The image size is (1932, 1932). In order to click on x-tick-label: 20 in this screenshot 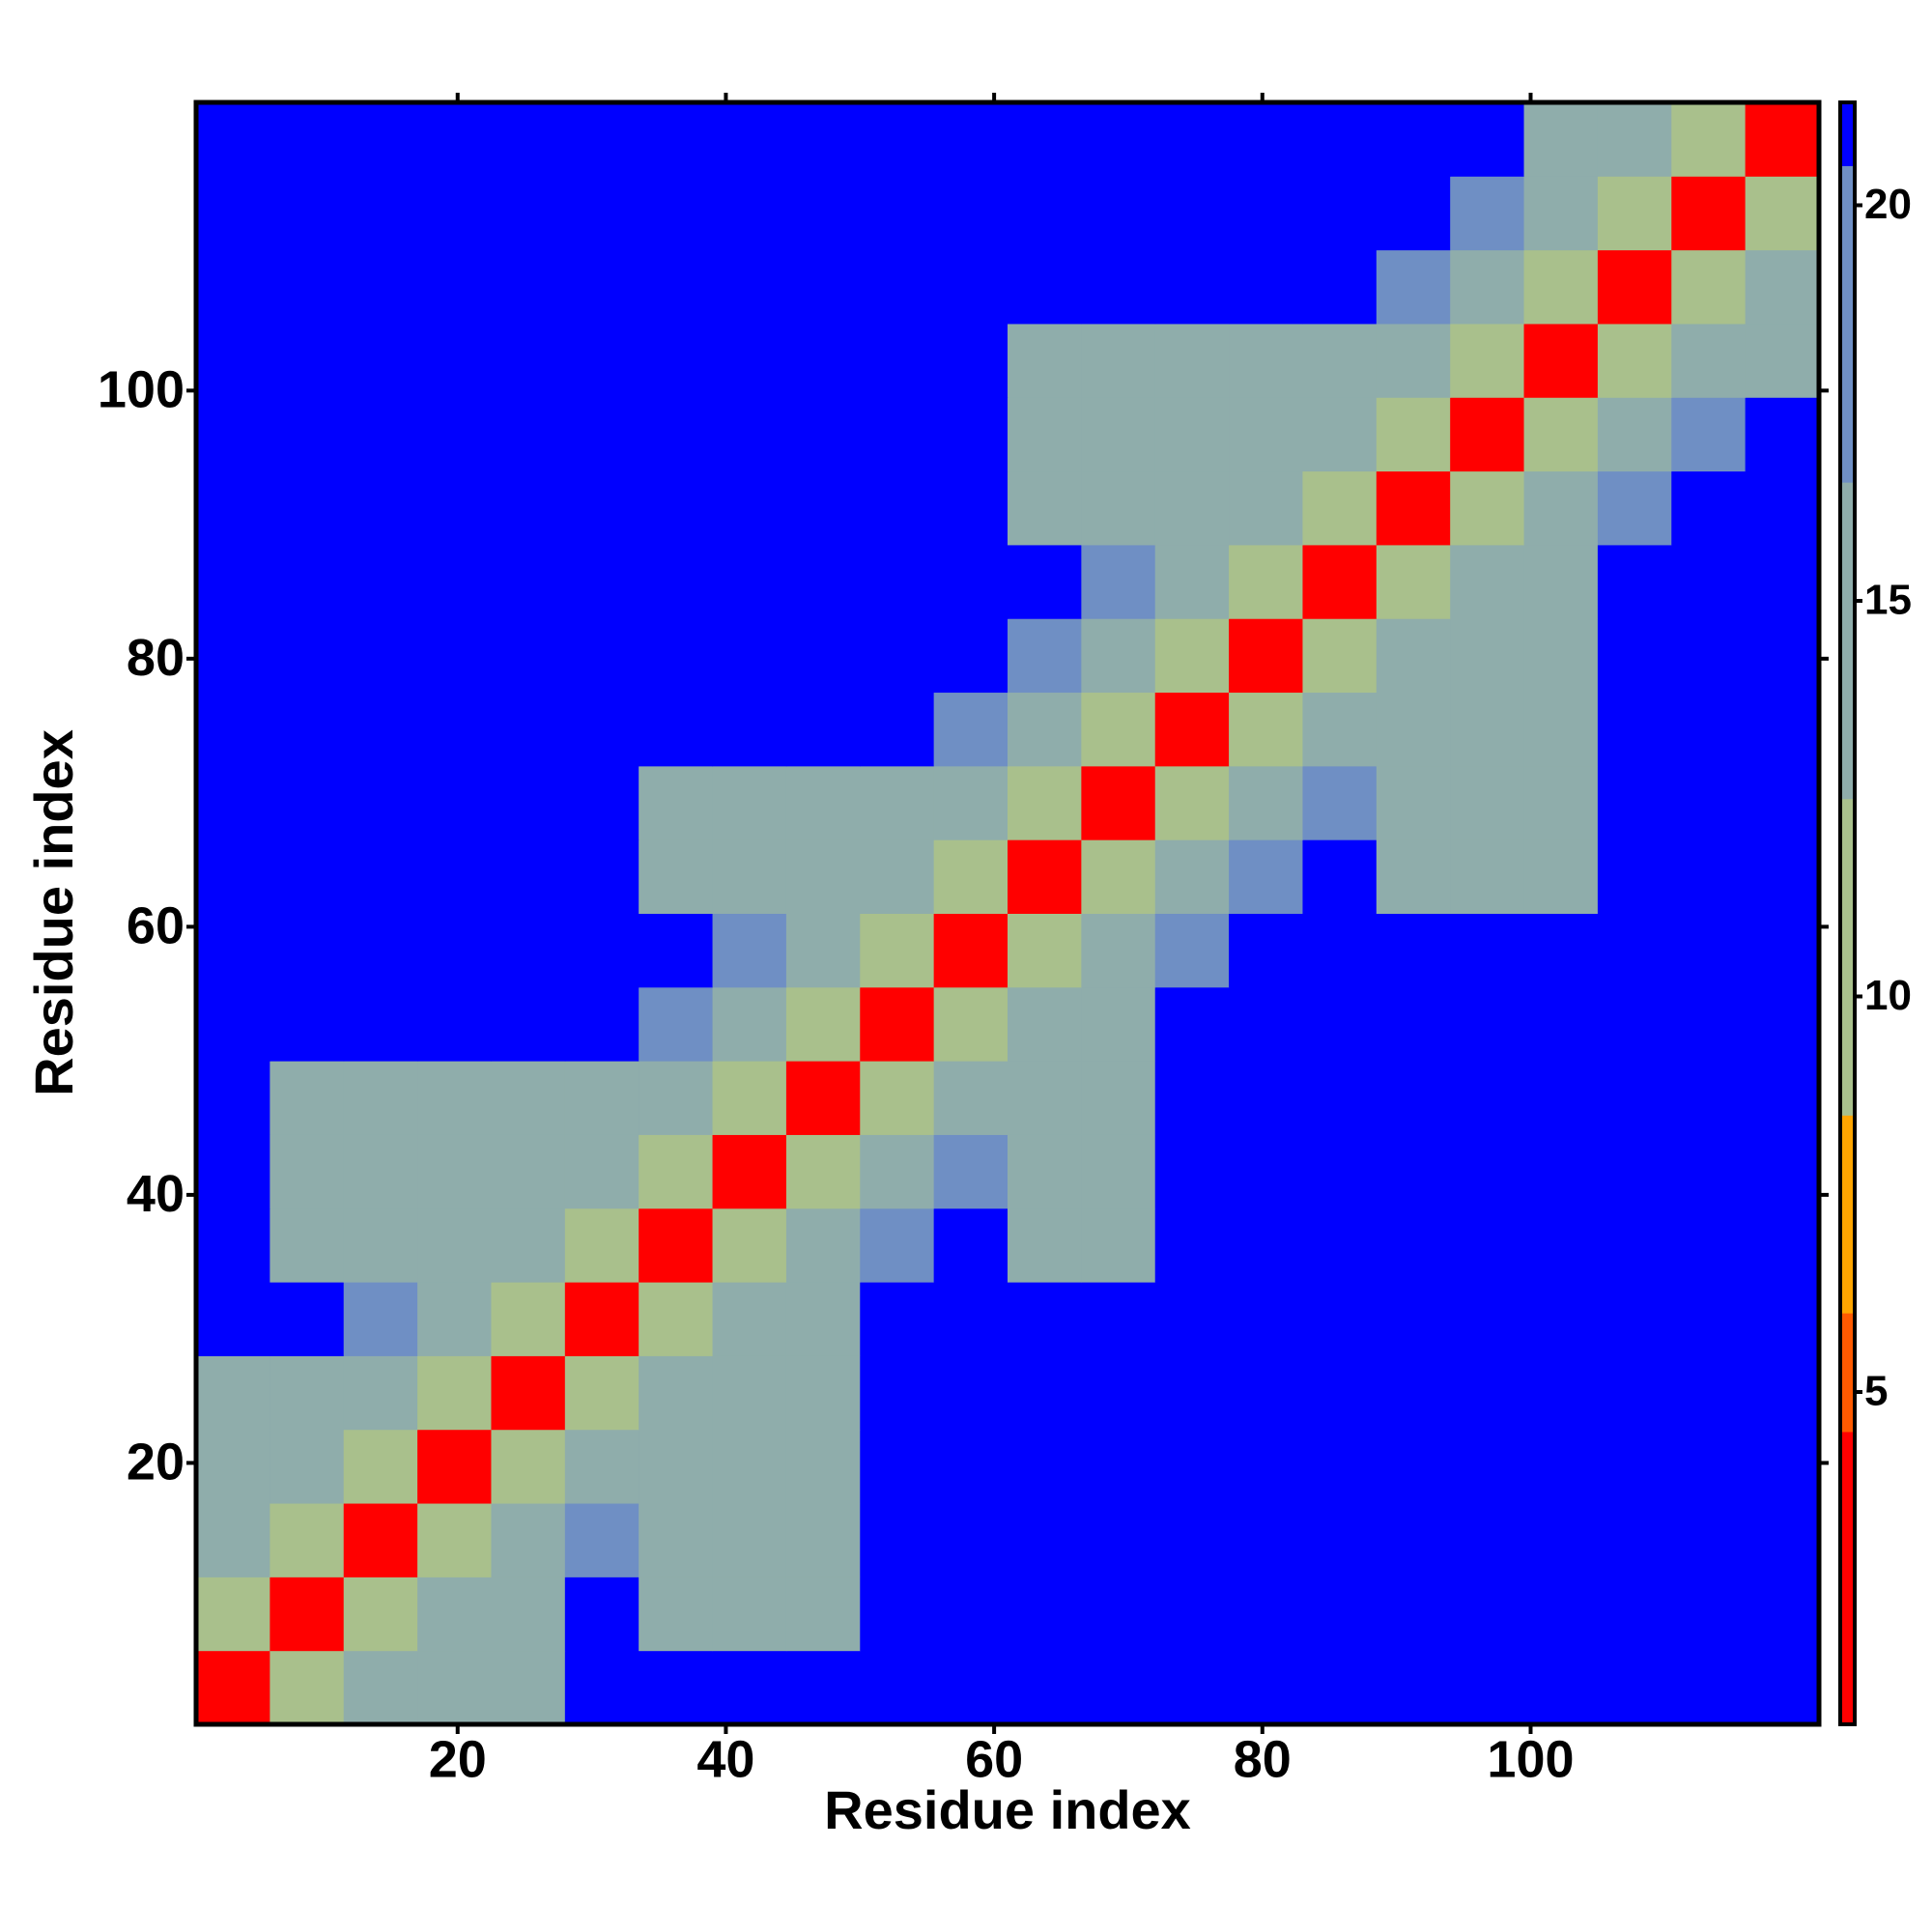, I will do `click(458, 1759)`.